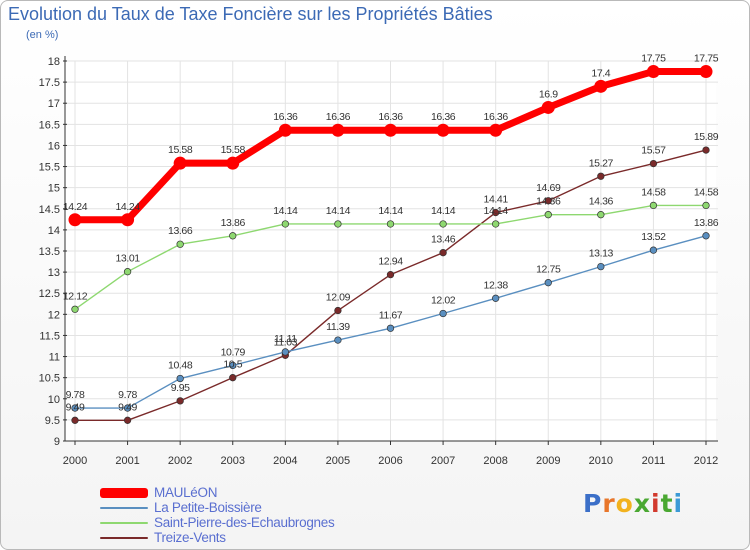  What do you see at coordinates (244, 522) in the screenshot?
I see `legend-label: Saint-Pierre-des-Echaubrognes` at bounding box center [244, 522].